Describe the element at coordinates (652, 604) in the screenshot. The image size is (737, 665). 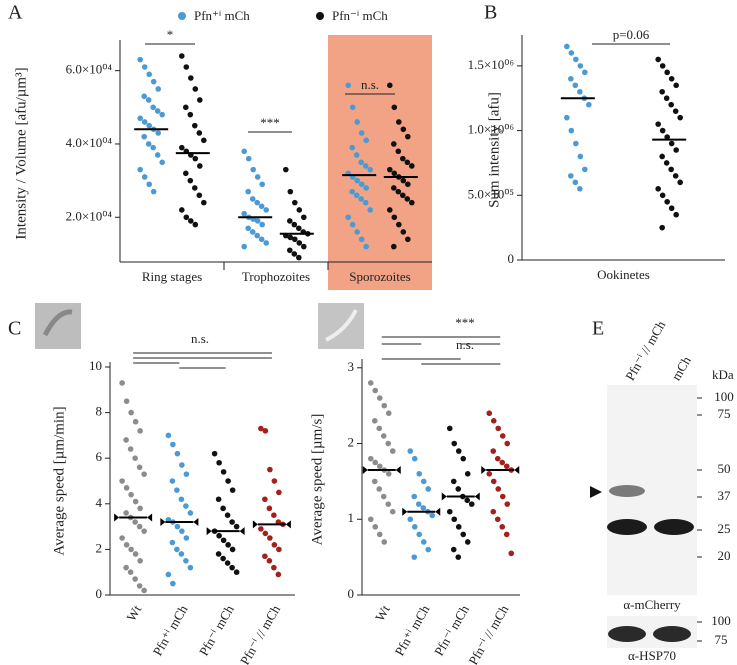
I see `blot-caption: α-mCherry` at that location.